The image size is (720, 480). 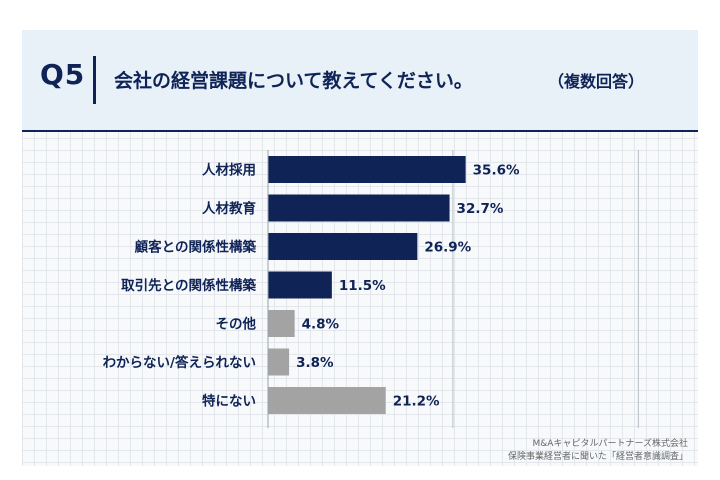 What do you see at coordinates (63, 74) in the screenshot?
I see `question-number: Q5` at bounding box center [63, 74].